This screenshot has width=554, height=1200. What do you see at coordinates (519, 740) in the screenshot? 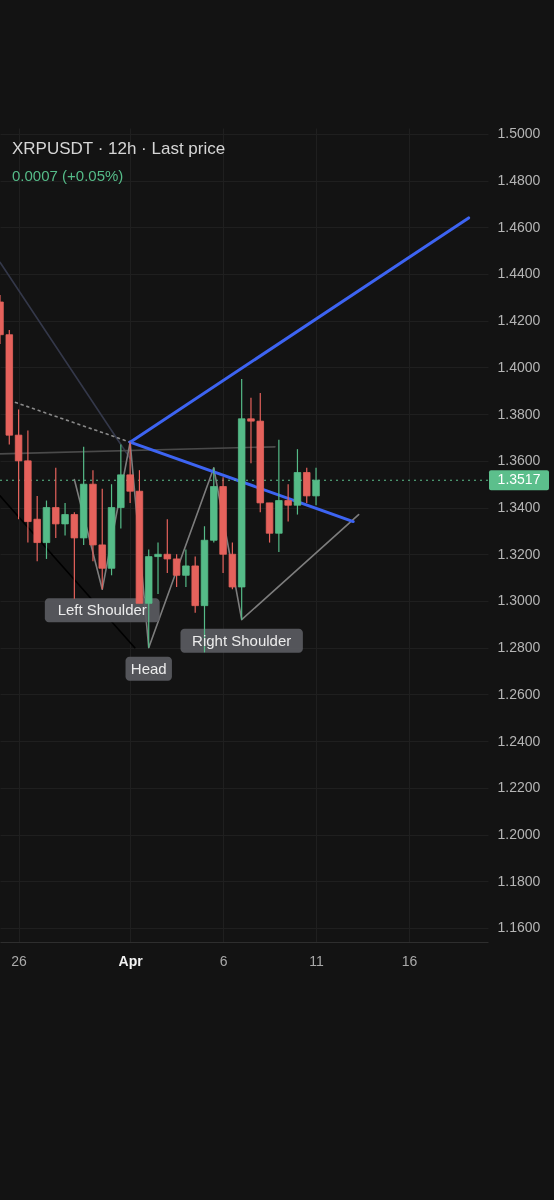
I see `y-tick-label: 1.2400` at bounding box center [519, 740].